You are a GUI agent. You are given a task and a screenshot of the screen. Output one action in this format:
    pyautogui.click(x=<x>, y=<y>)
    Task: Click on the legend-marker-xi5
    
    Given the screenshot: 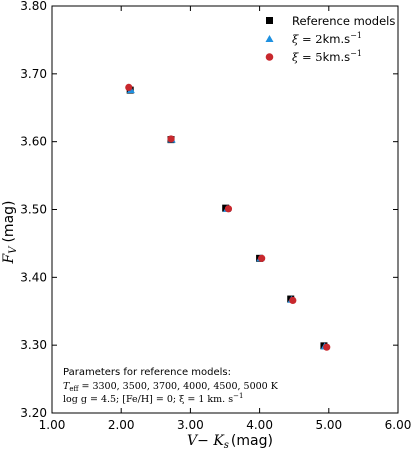 What is the action you would take?
    pyautogui.click(x=269, y=57)
    